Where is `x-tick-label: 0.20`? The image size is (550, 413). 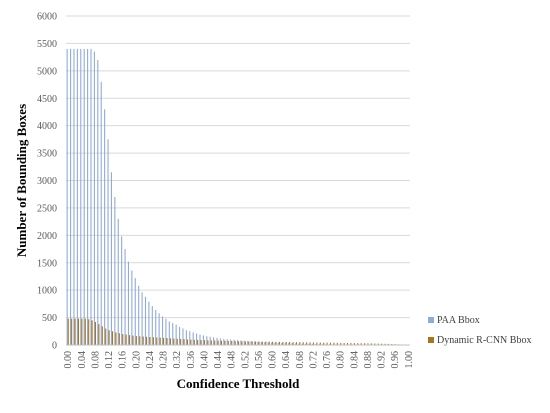 x-tick-label: 0.20 is located at coordinates (136, 360).